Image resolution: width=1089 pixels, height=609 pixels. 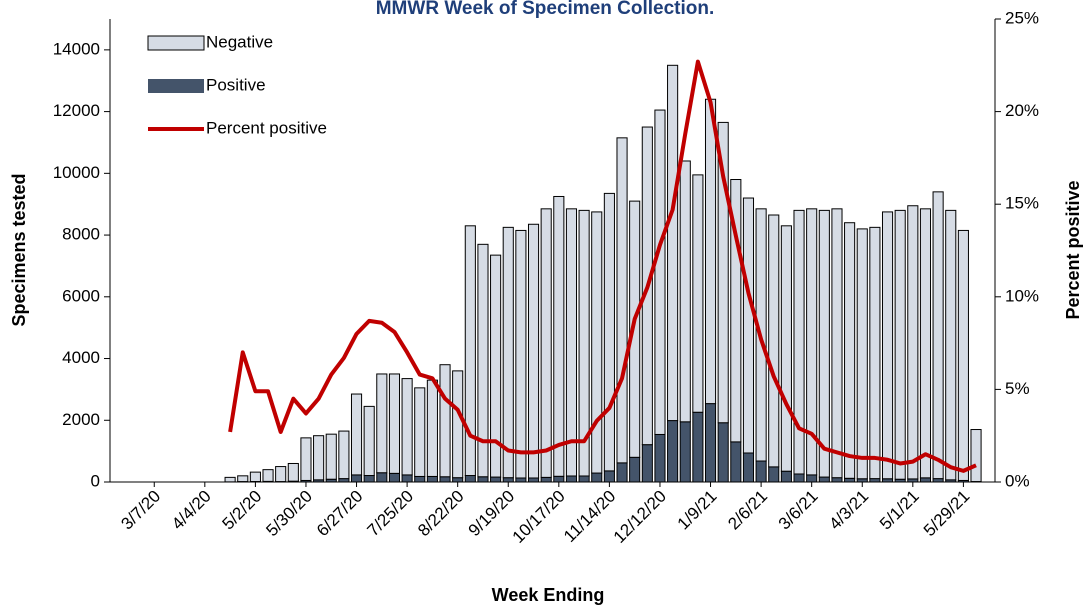 What do you see at coordinates (1022, 17) in the screenshot?
I see `y2-tick-label: 25%` at bounding box center [1022, 17].